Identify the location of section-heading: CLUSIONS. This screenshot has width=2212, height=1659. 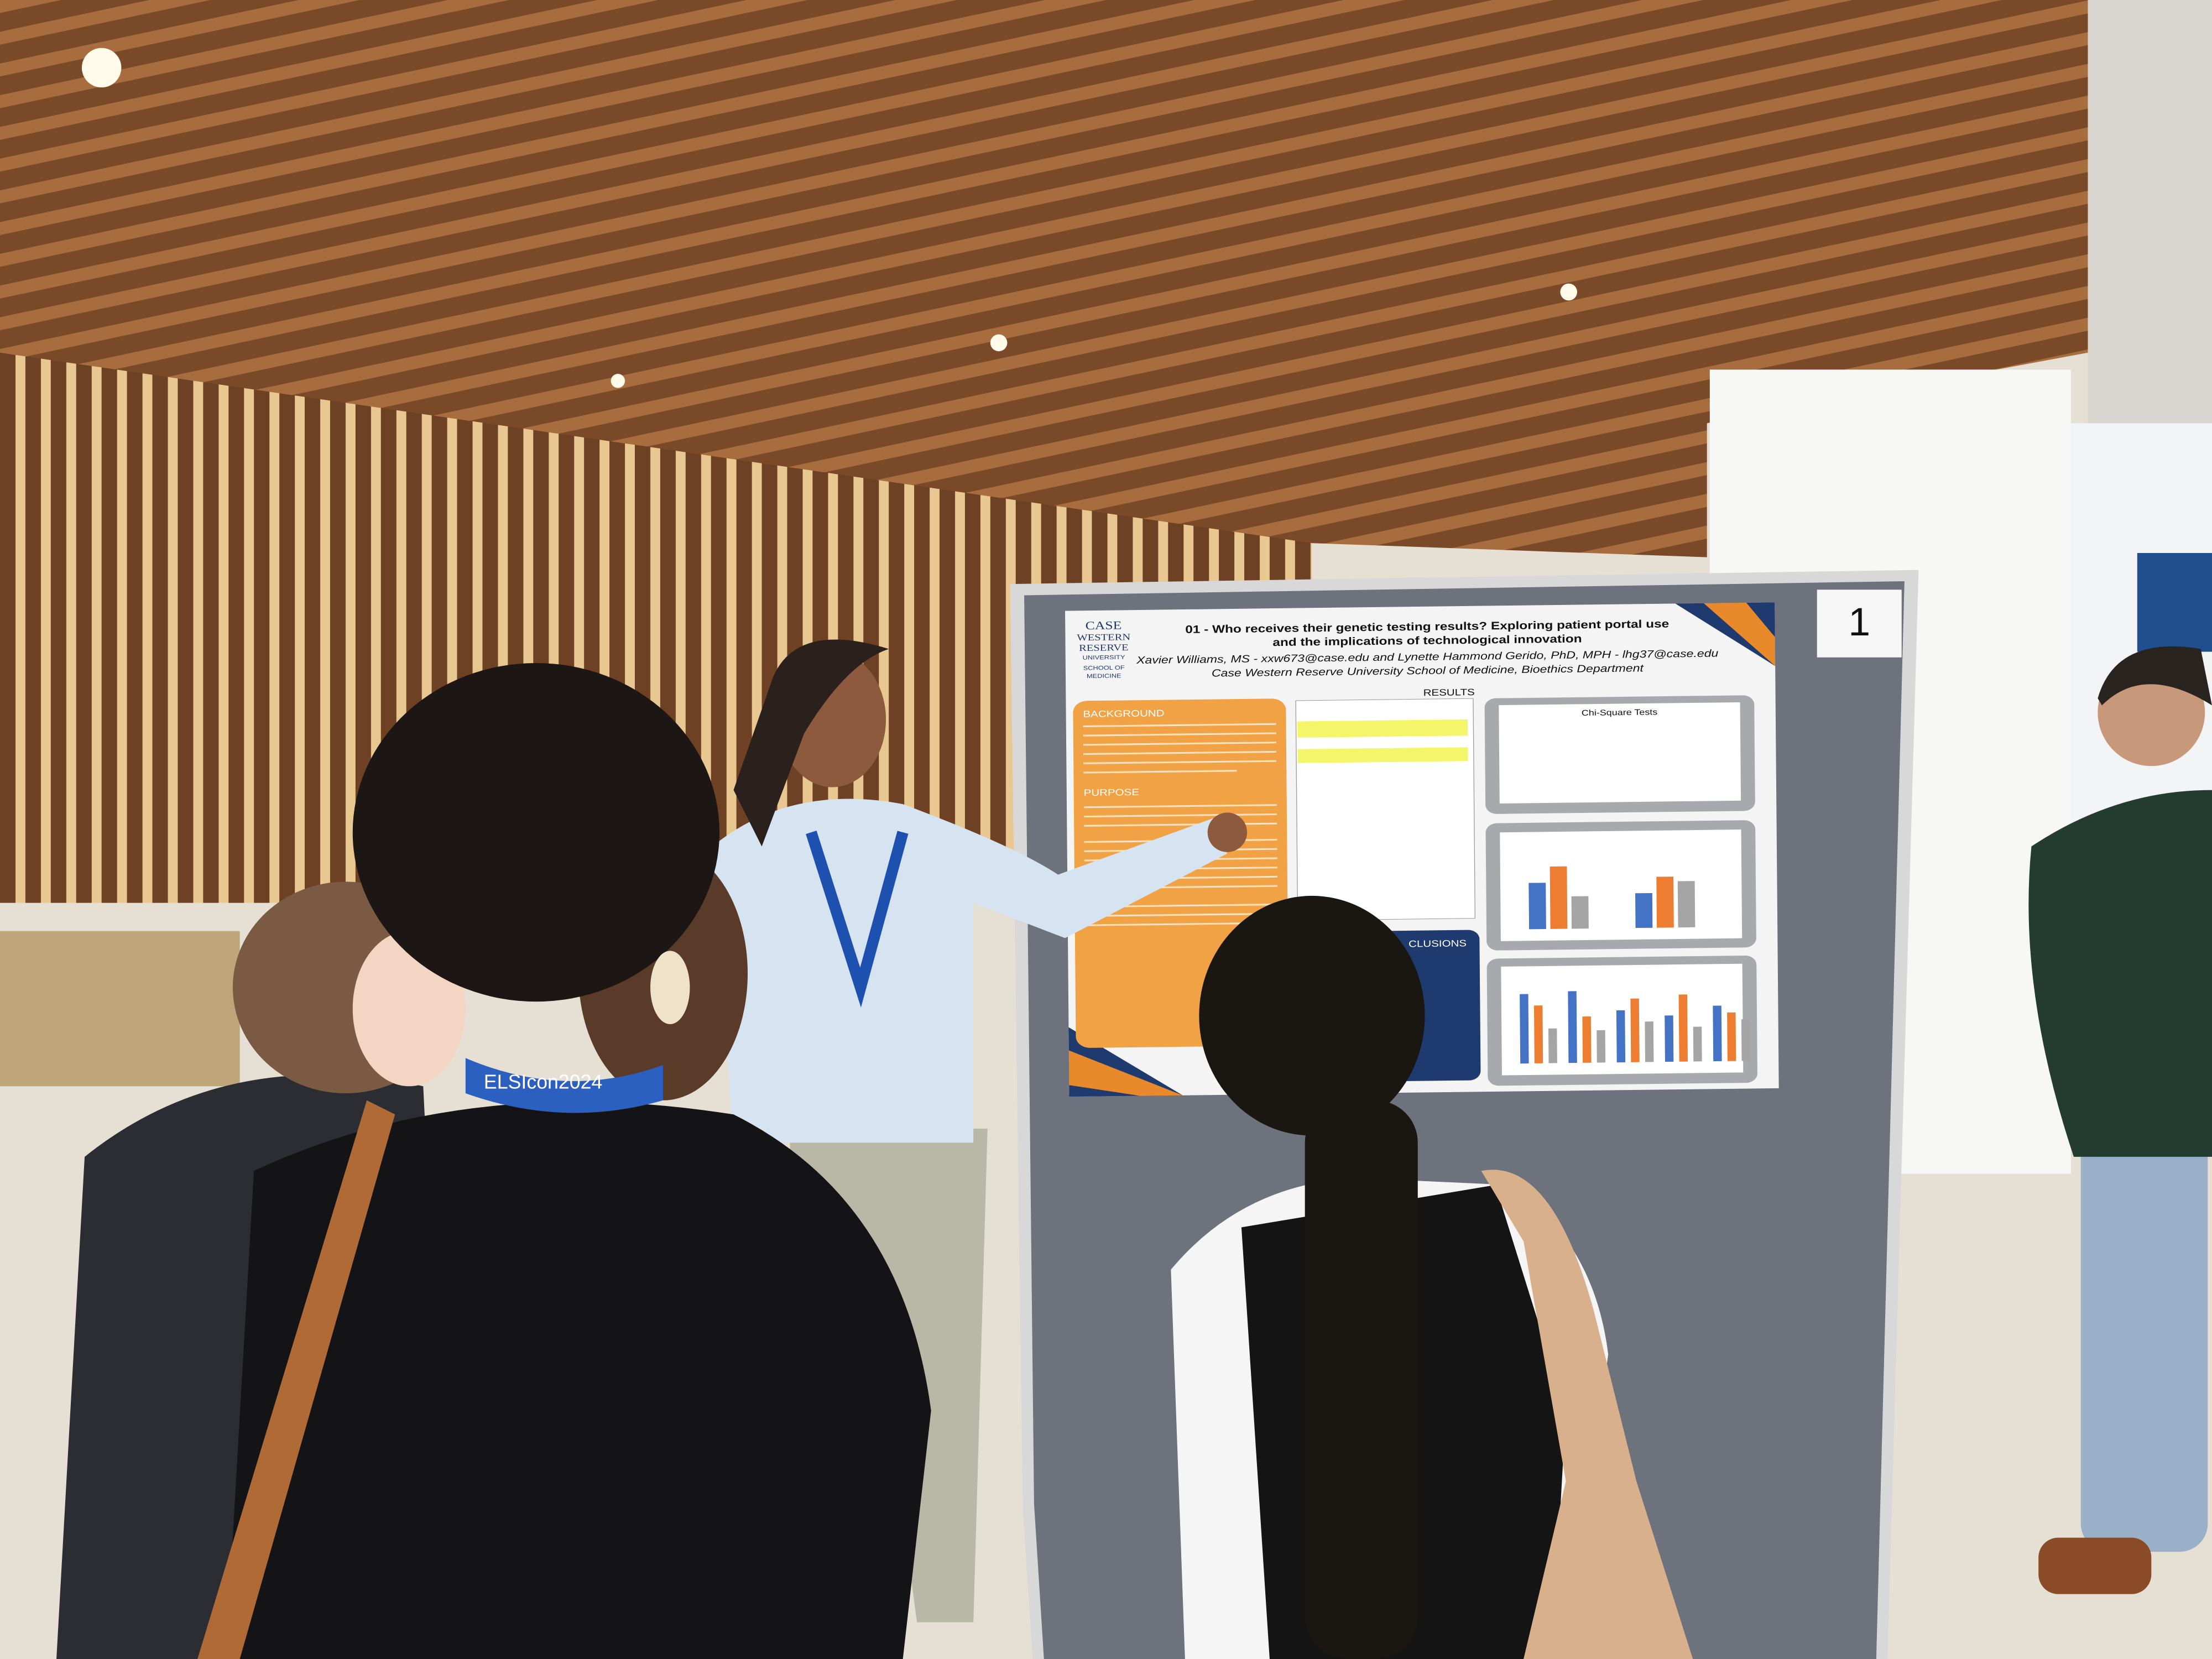
(1438, 944).